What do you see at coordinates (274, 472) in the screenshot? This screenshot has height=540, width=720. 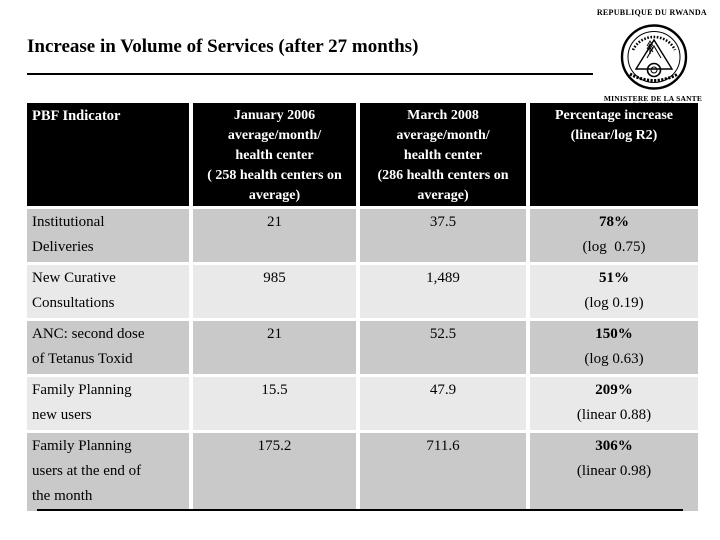 I see `jan2006-cell: 175.2` at bounding box center [274, 472].